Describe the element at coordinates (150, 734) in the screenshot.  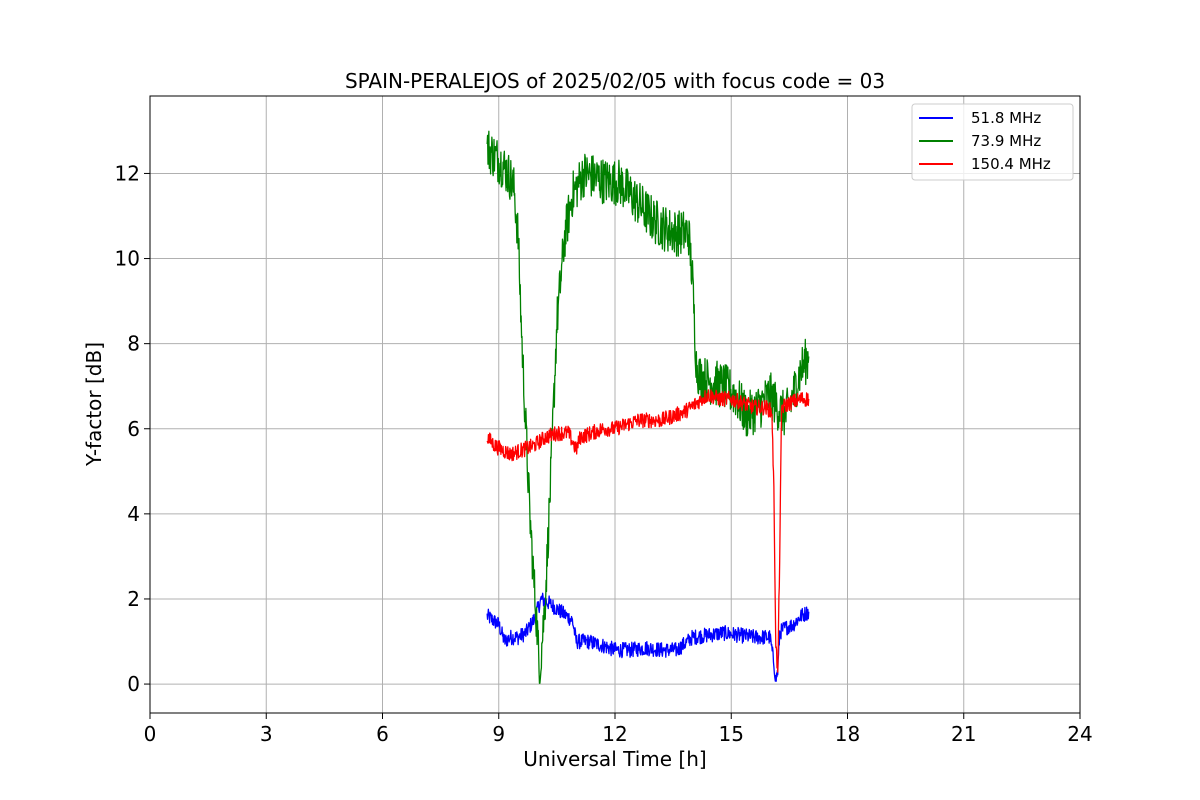
I see `x-tick-label: 0` at that location.